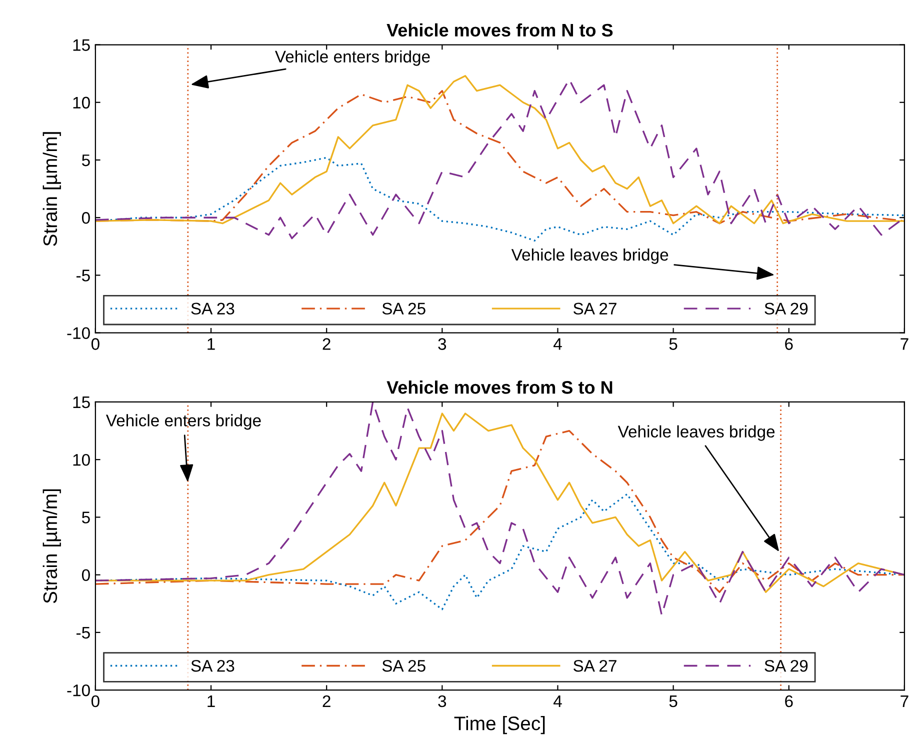  What do you see at coordinates (499, 725) in the screenshot?
I see `x-axis-title: Time [Sec]` at bounding box center [499, 725].